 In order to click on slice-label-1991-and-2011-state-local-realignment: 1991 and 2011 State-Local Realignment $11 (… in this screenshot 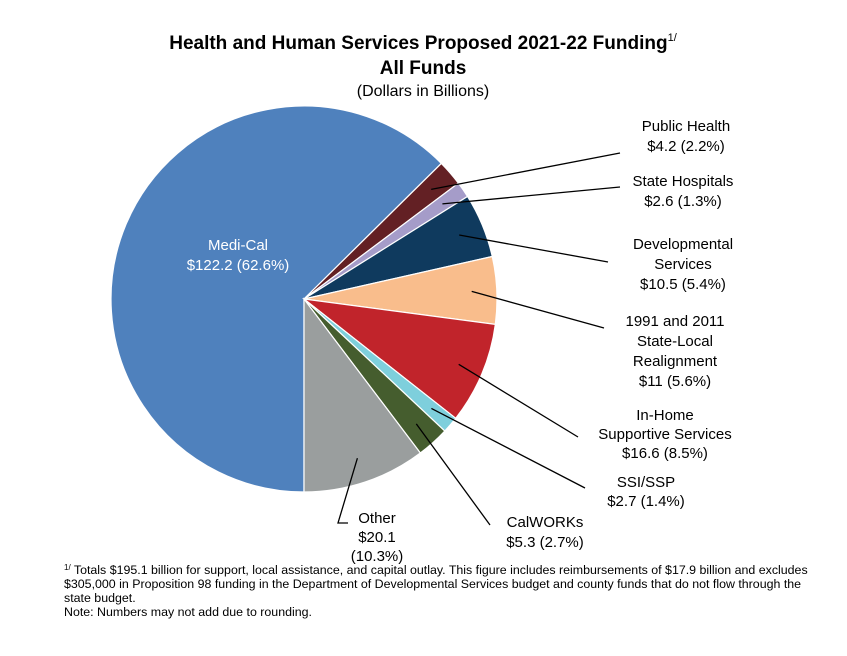, I will do `click(675, 351)`.